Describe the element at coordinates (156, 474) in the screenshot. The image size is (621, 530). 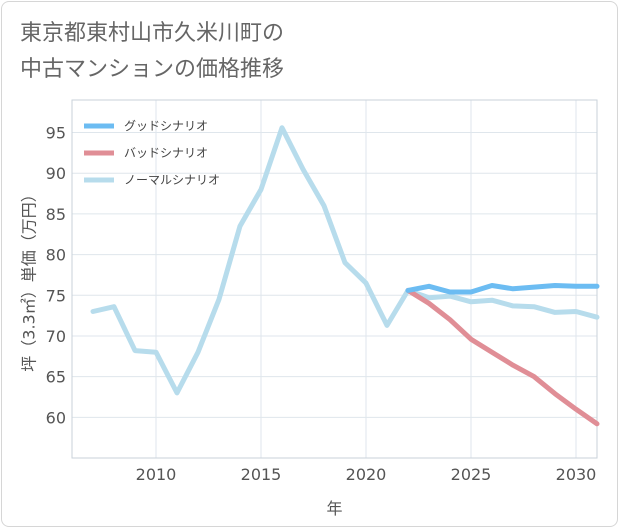
I see `x-tick-label: 2010` at that location.